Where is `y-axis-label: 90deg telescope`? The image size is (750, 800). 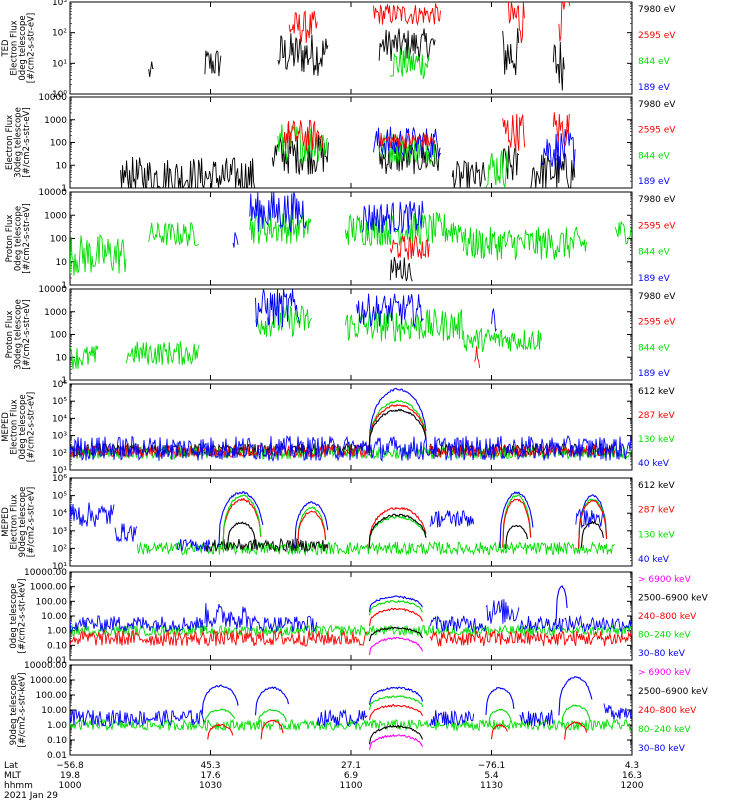
y-axis-label: 90deg telescope is located at coordinates (14, 710).